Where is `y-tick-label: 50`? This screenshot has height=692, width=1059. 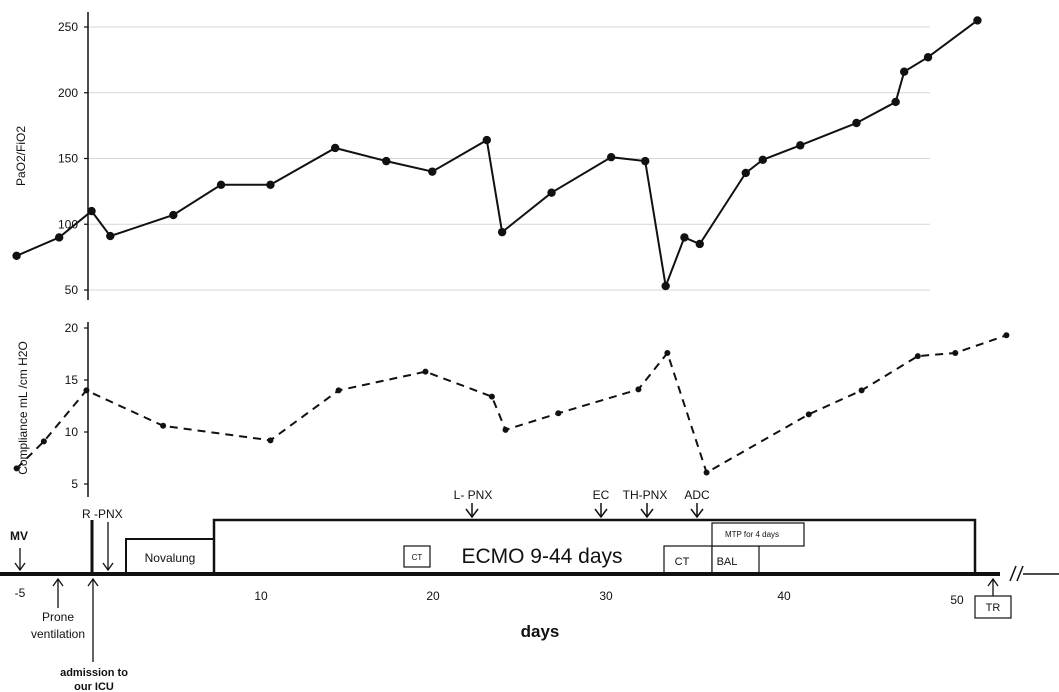
y-tick-label: 50 is located at coordinates (72, 290).